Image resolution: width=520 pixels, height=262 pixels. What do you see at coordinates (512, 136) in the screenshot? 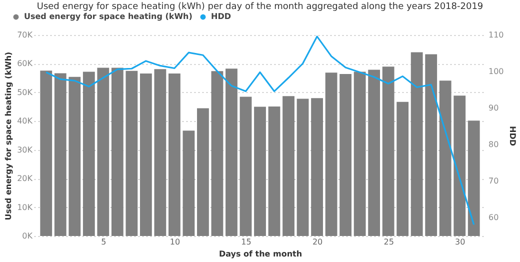
I see `y2-axis-title: HDD` at bounding box center [512, 136].